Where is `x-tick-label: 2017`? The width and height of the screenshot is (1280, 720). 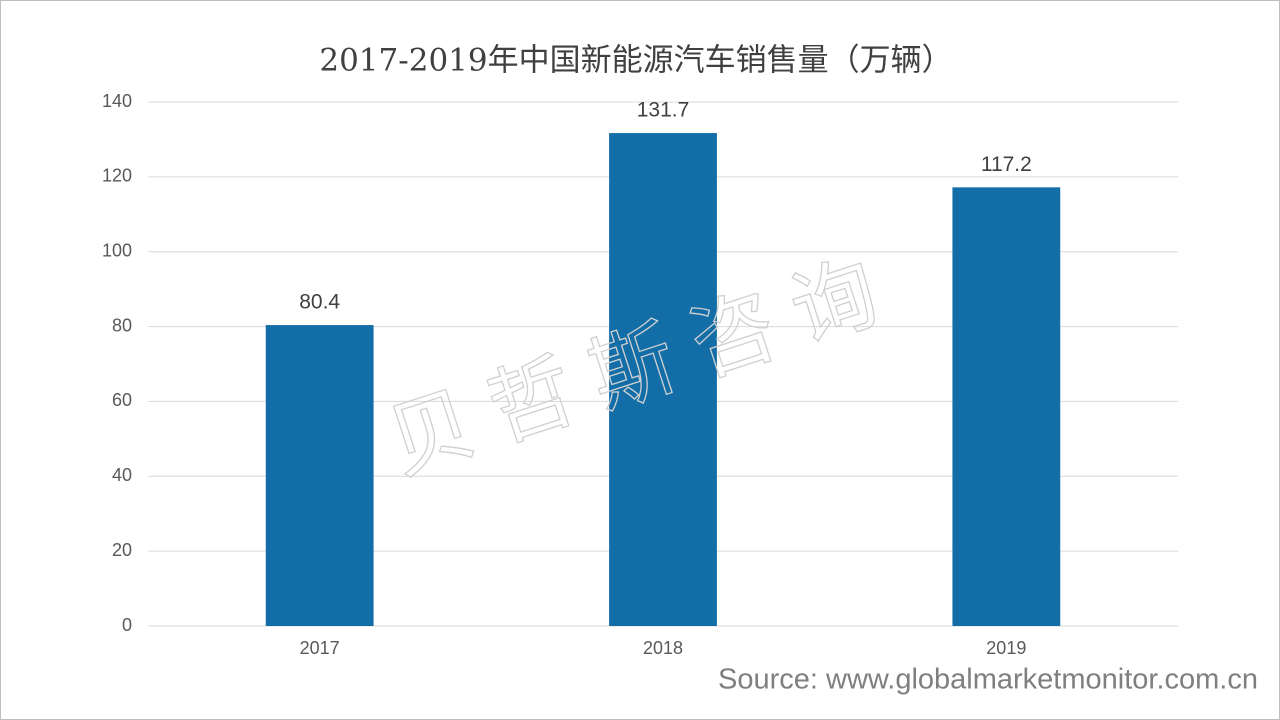
x-tick-label: 2017 is located at coordinates (320, 648).